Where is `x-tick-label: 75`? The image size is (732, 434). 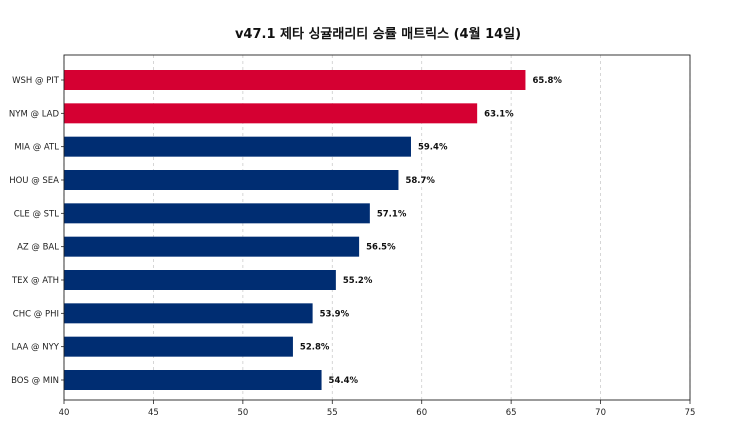
x-tick-label: 75 is located at coordinates (690, 413).